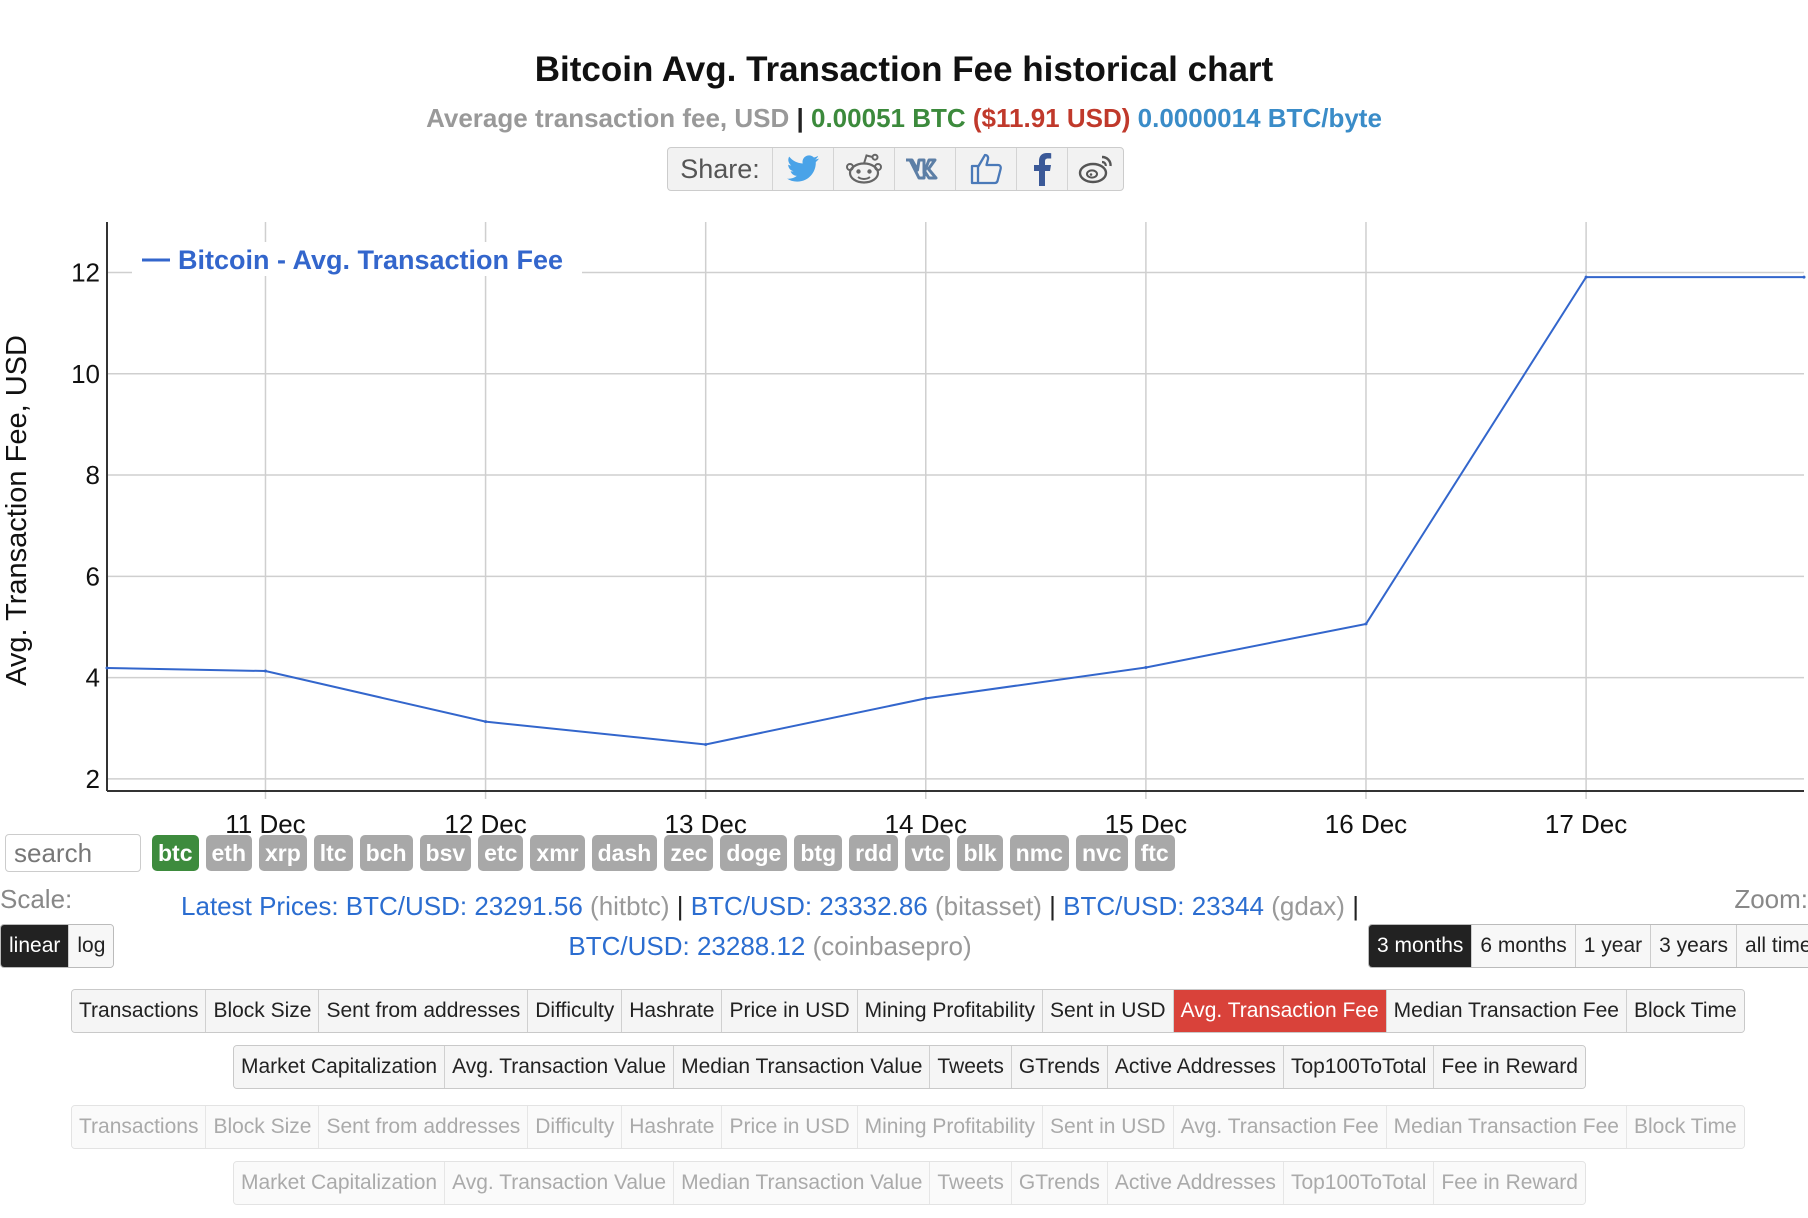 This screenshot has width=1808, height=1218. I want to click on coin-bch-button: bch, so click(386, 853).